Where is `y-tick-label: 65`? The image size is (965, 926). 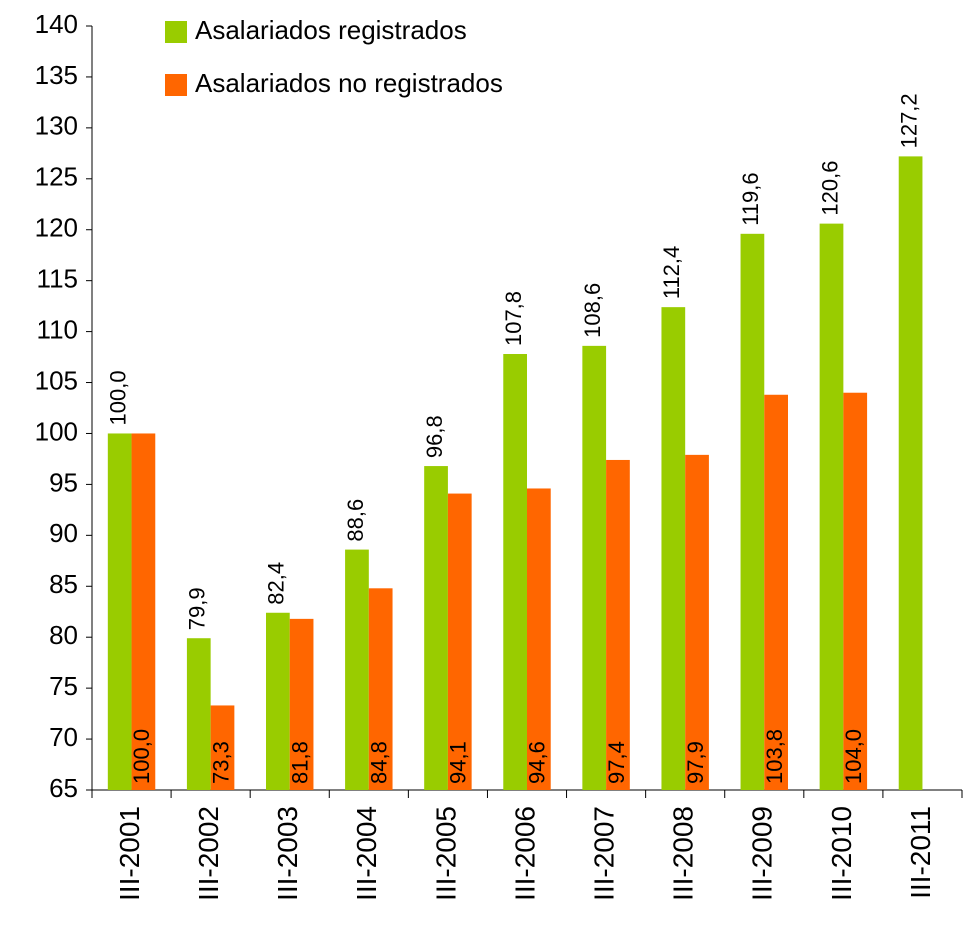
y-tick-label: 65 is located at coordinates (63, 788).